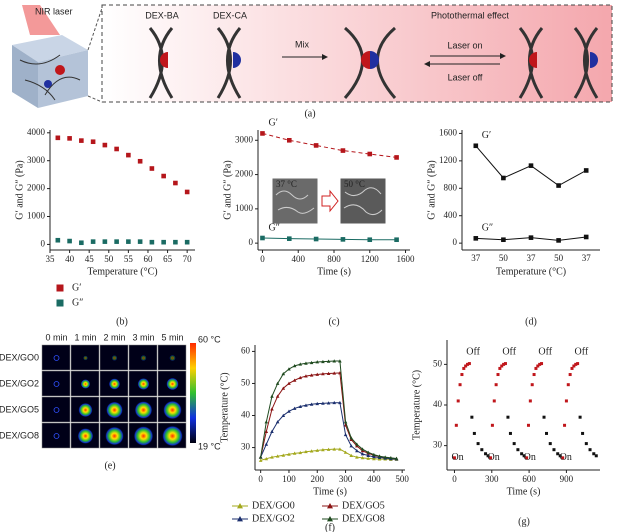  What do you see at coordinates (487, 228) in the screenshot?
I see `series-label: G″` at bounding box center [487, 228].